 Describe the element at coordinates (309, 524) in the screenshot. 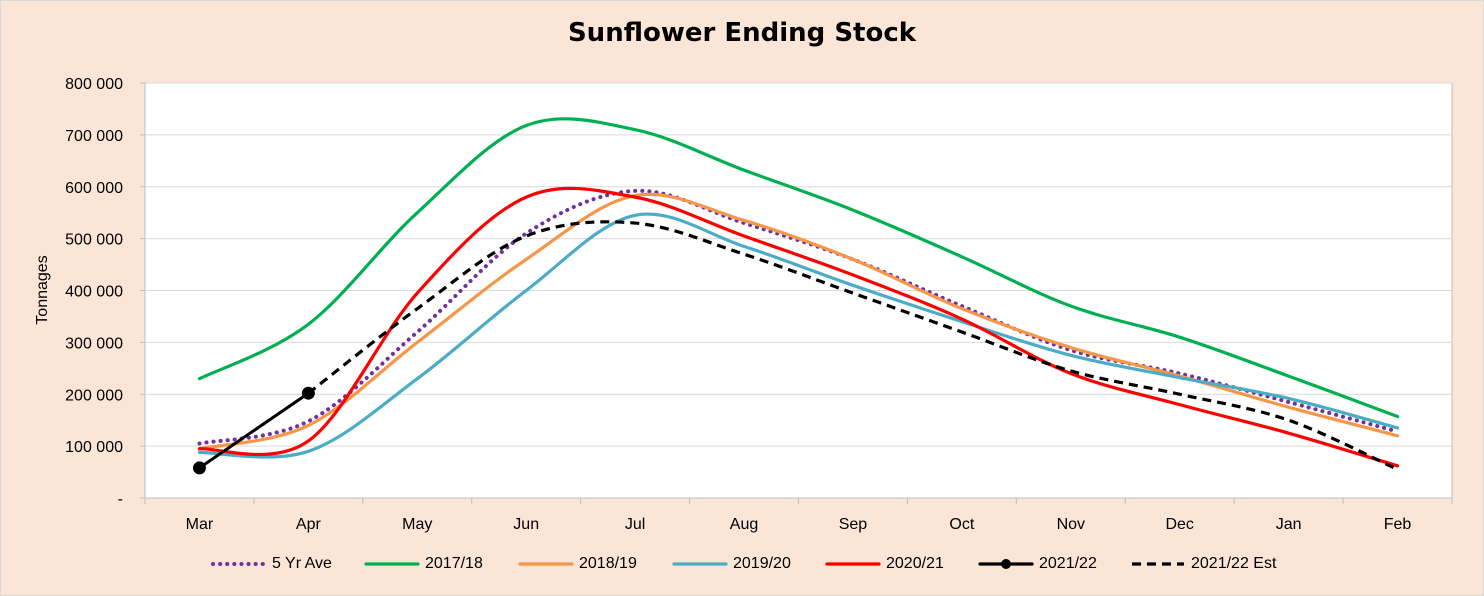

I see `x-tick-label: Apr` at that location.